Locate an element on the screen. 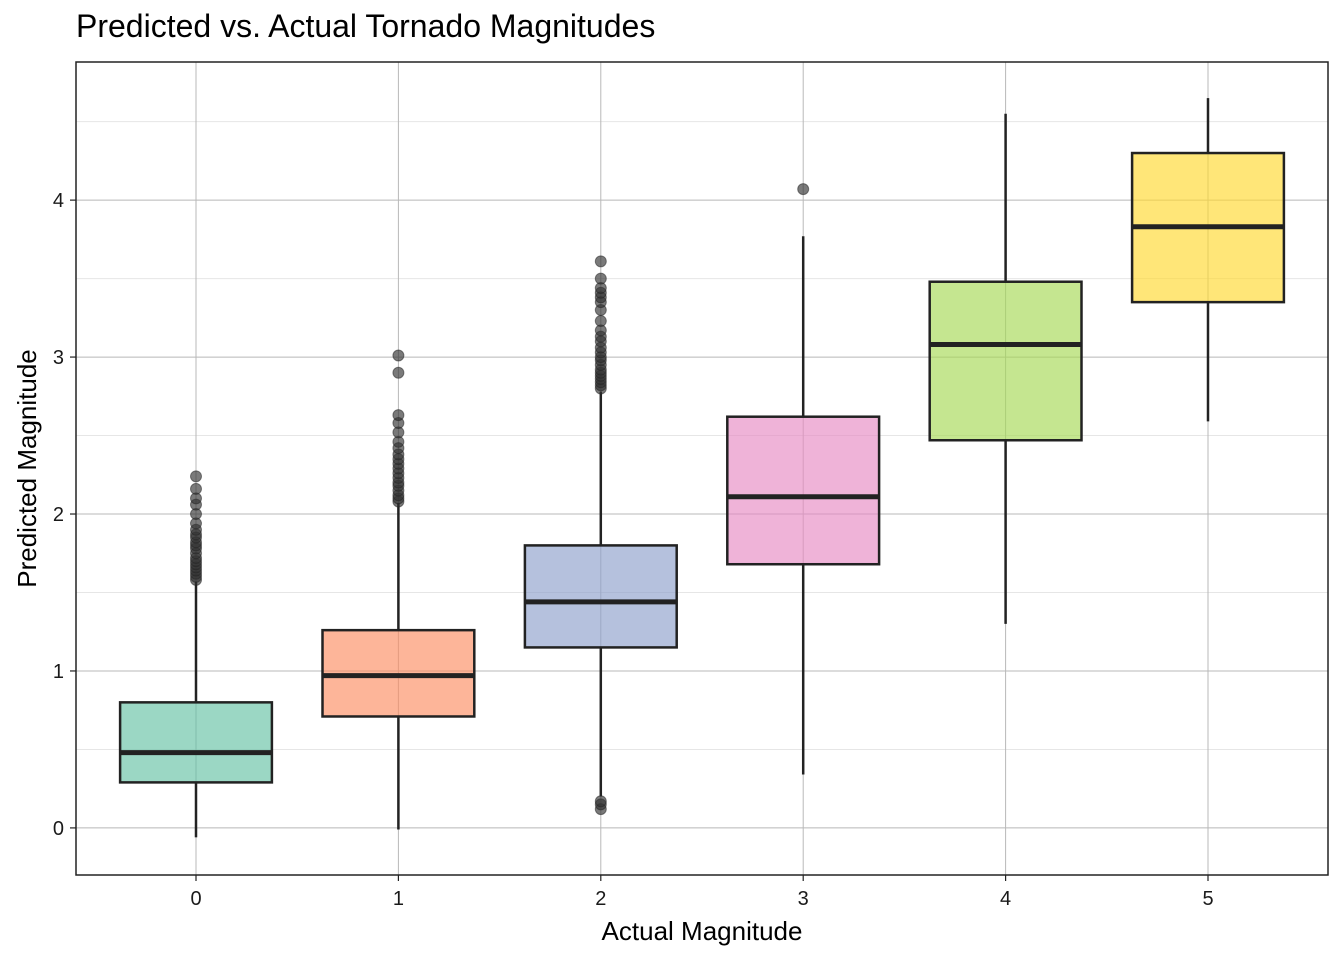 The image size is (1344, 960). y-tick-label: 3 is located at coordinates (58, 358).